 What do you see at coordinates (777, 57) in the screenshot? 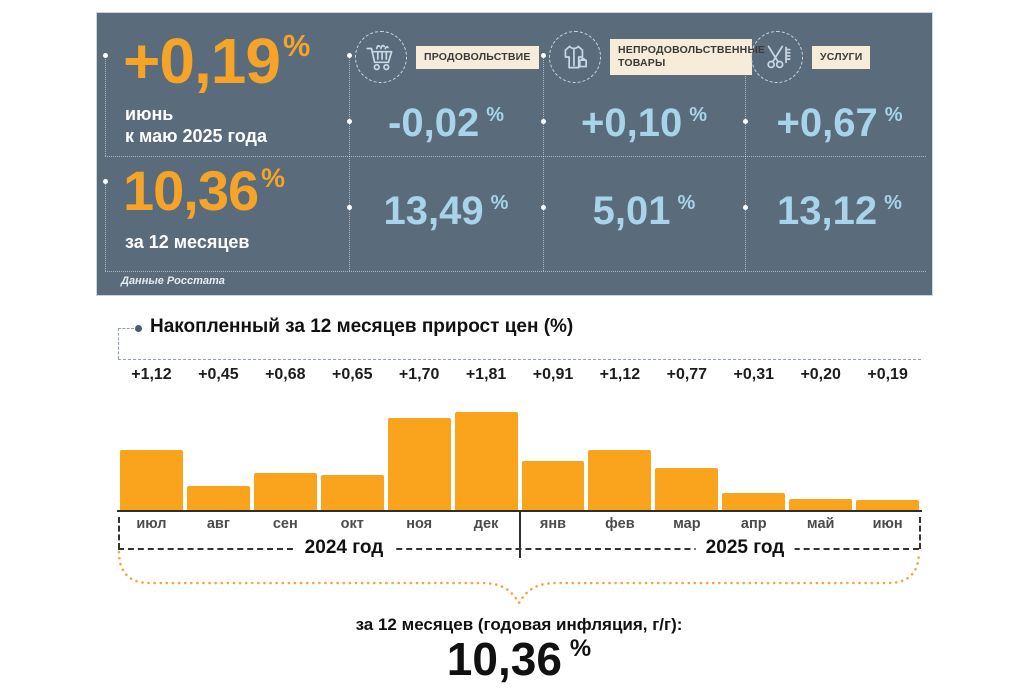
I see `scissors-icon` at bounding box center [777, 57].